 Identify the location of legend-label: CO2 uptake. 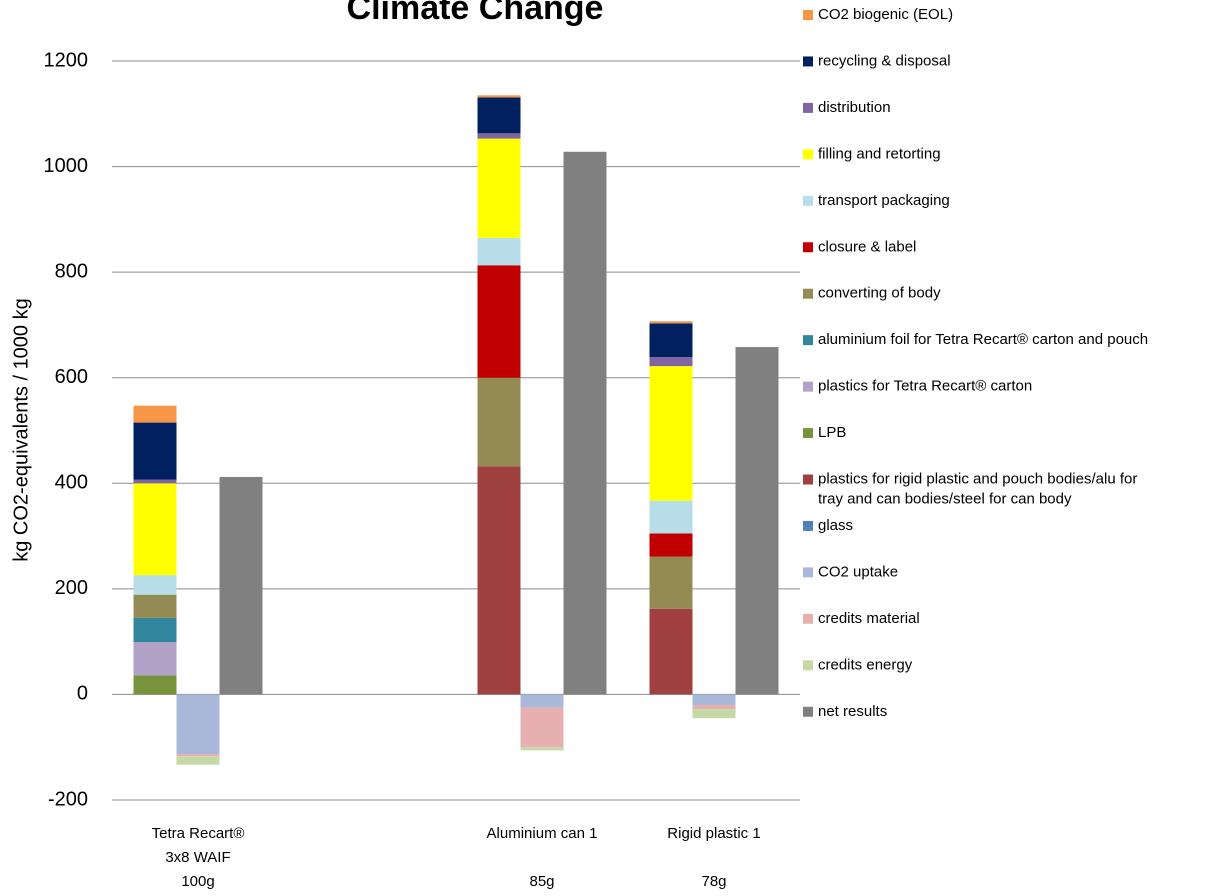
(858, 571).